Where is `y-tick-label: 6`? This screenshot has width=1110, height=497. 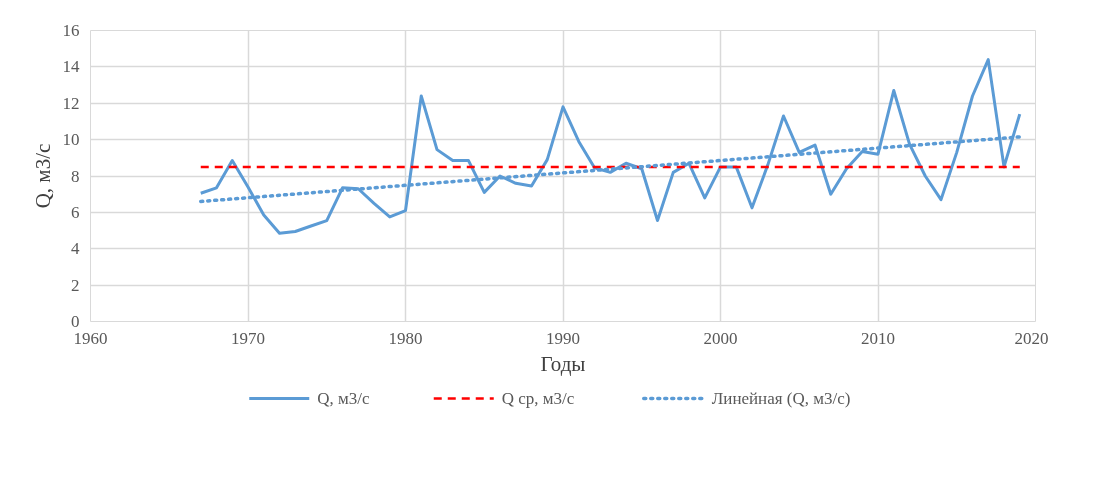 y-tick-label: 6 is located at coordinates (75, 212).